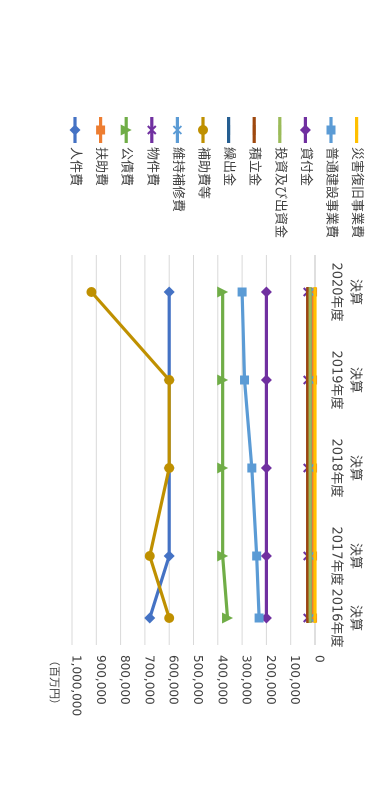 This screenshot has height=805, width=373. What do you see at coordinates (337, 379) in the screenshot?
I see `x-tick-label: 2019年度` at bounding box center [337, 379].